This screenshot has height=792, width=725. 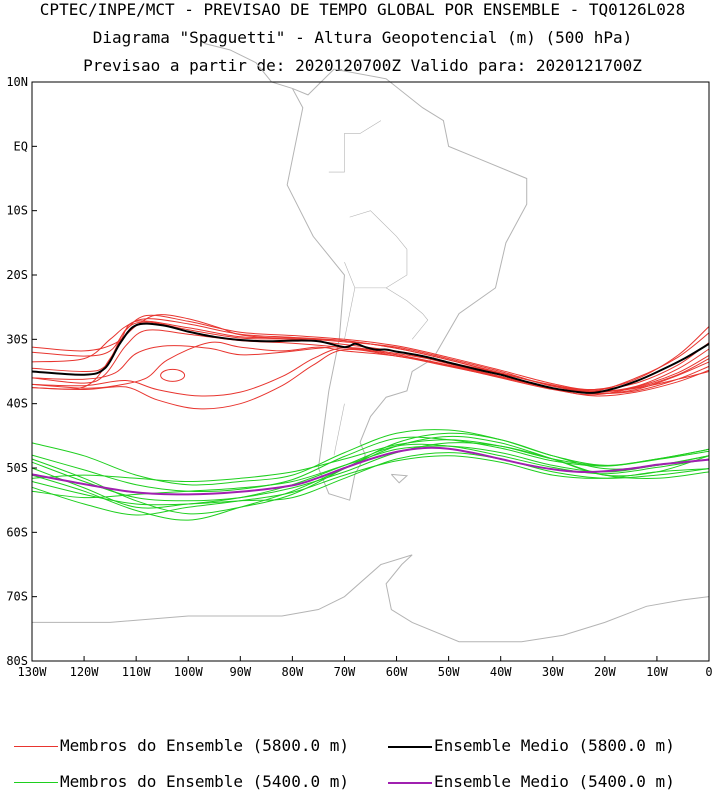 What do you see at coordinates (17, 82) in the screenshot?
I see `y-tick-label: 10N` at bounding box center [17, 82].